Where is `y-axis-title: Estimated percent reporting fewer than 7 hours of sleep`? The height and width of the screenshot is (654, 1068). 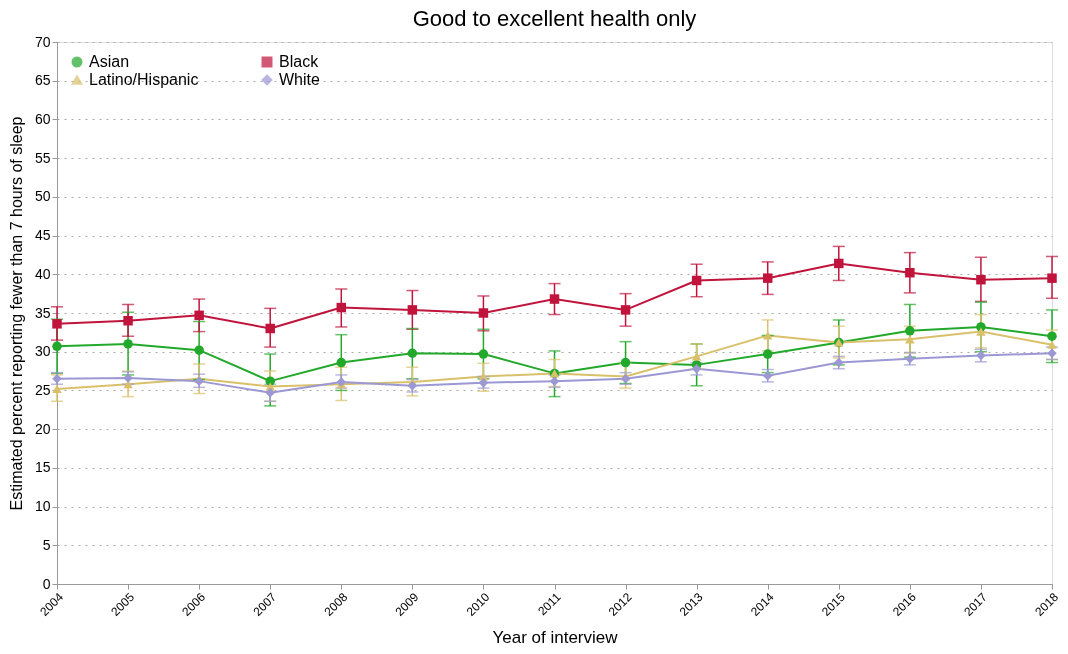
y-axis-title: Estimated percent reporting fewer than 7 hours of sleep is located at coordinates (16, 313).